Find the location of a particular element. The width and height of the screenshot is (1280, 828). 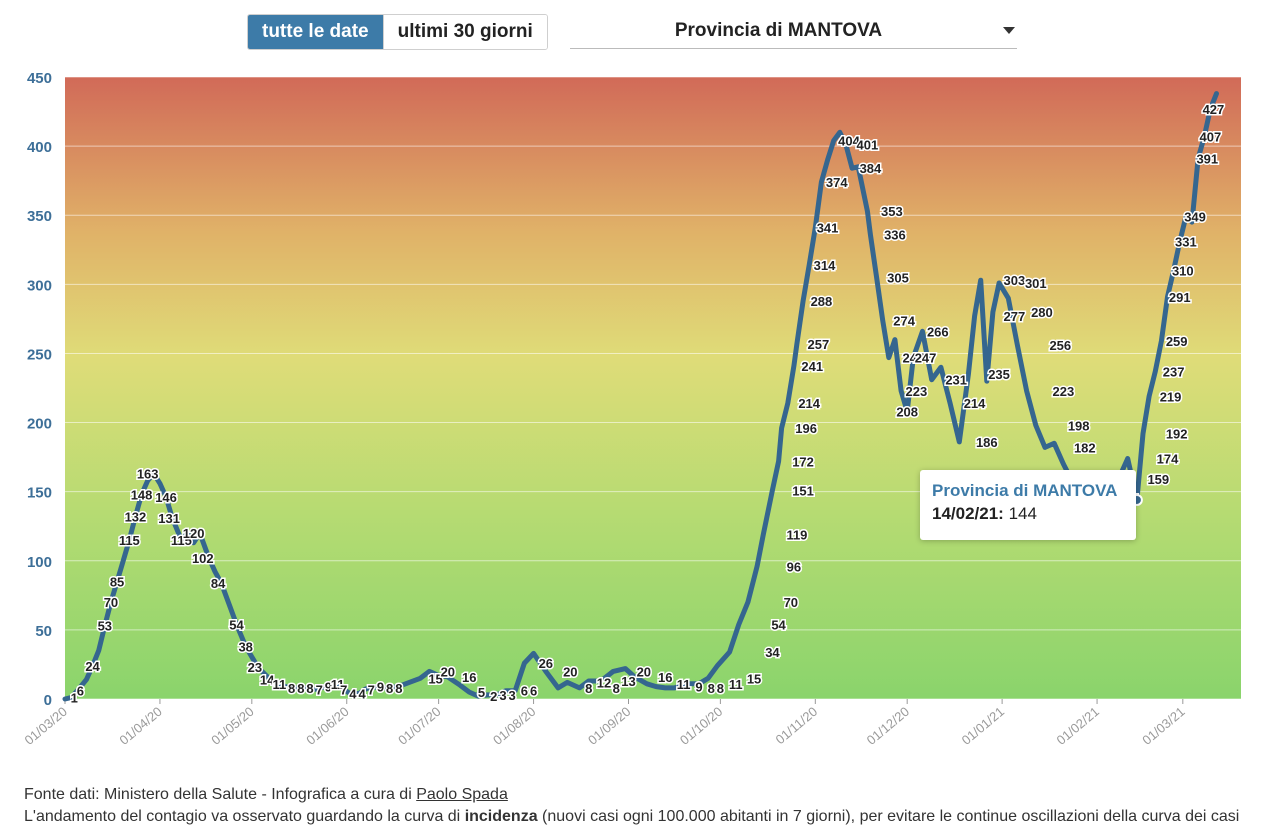

data-label: 280 is located at coordinates (1042, 312).